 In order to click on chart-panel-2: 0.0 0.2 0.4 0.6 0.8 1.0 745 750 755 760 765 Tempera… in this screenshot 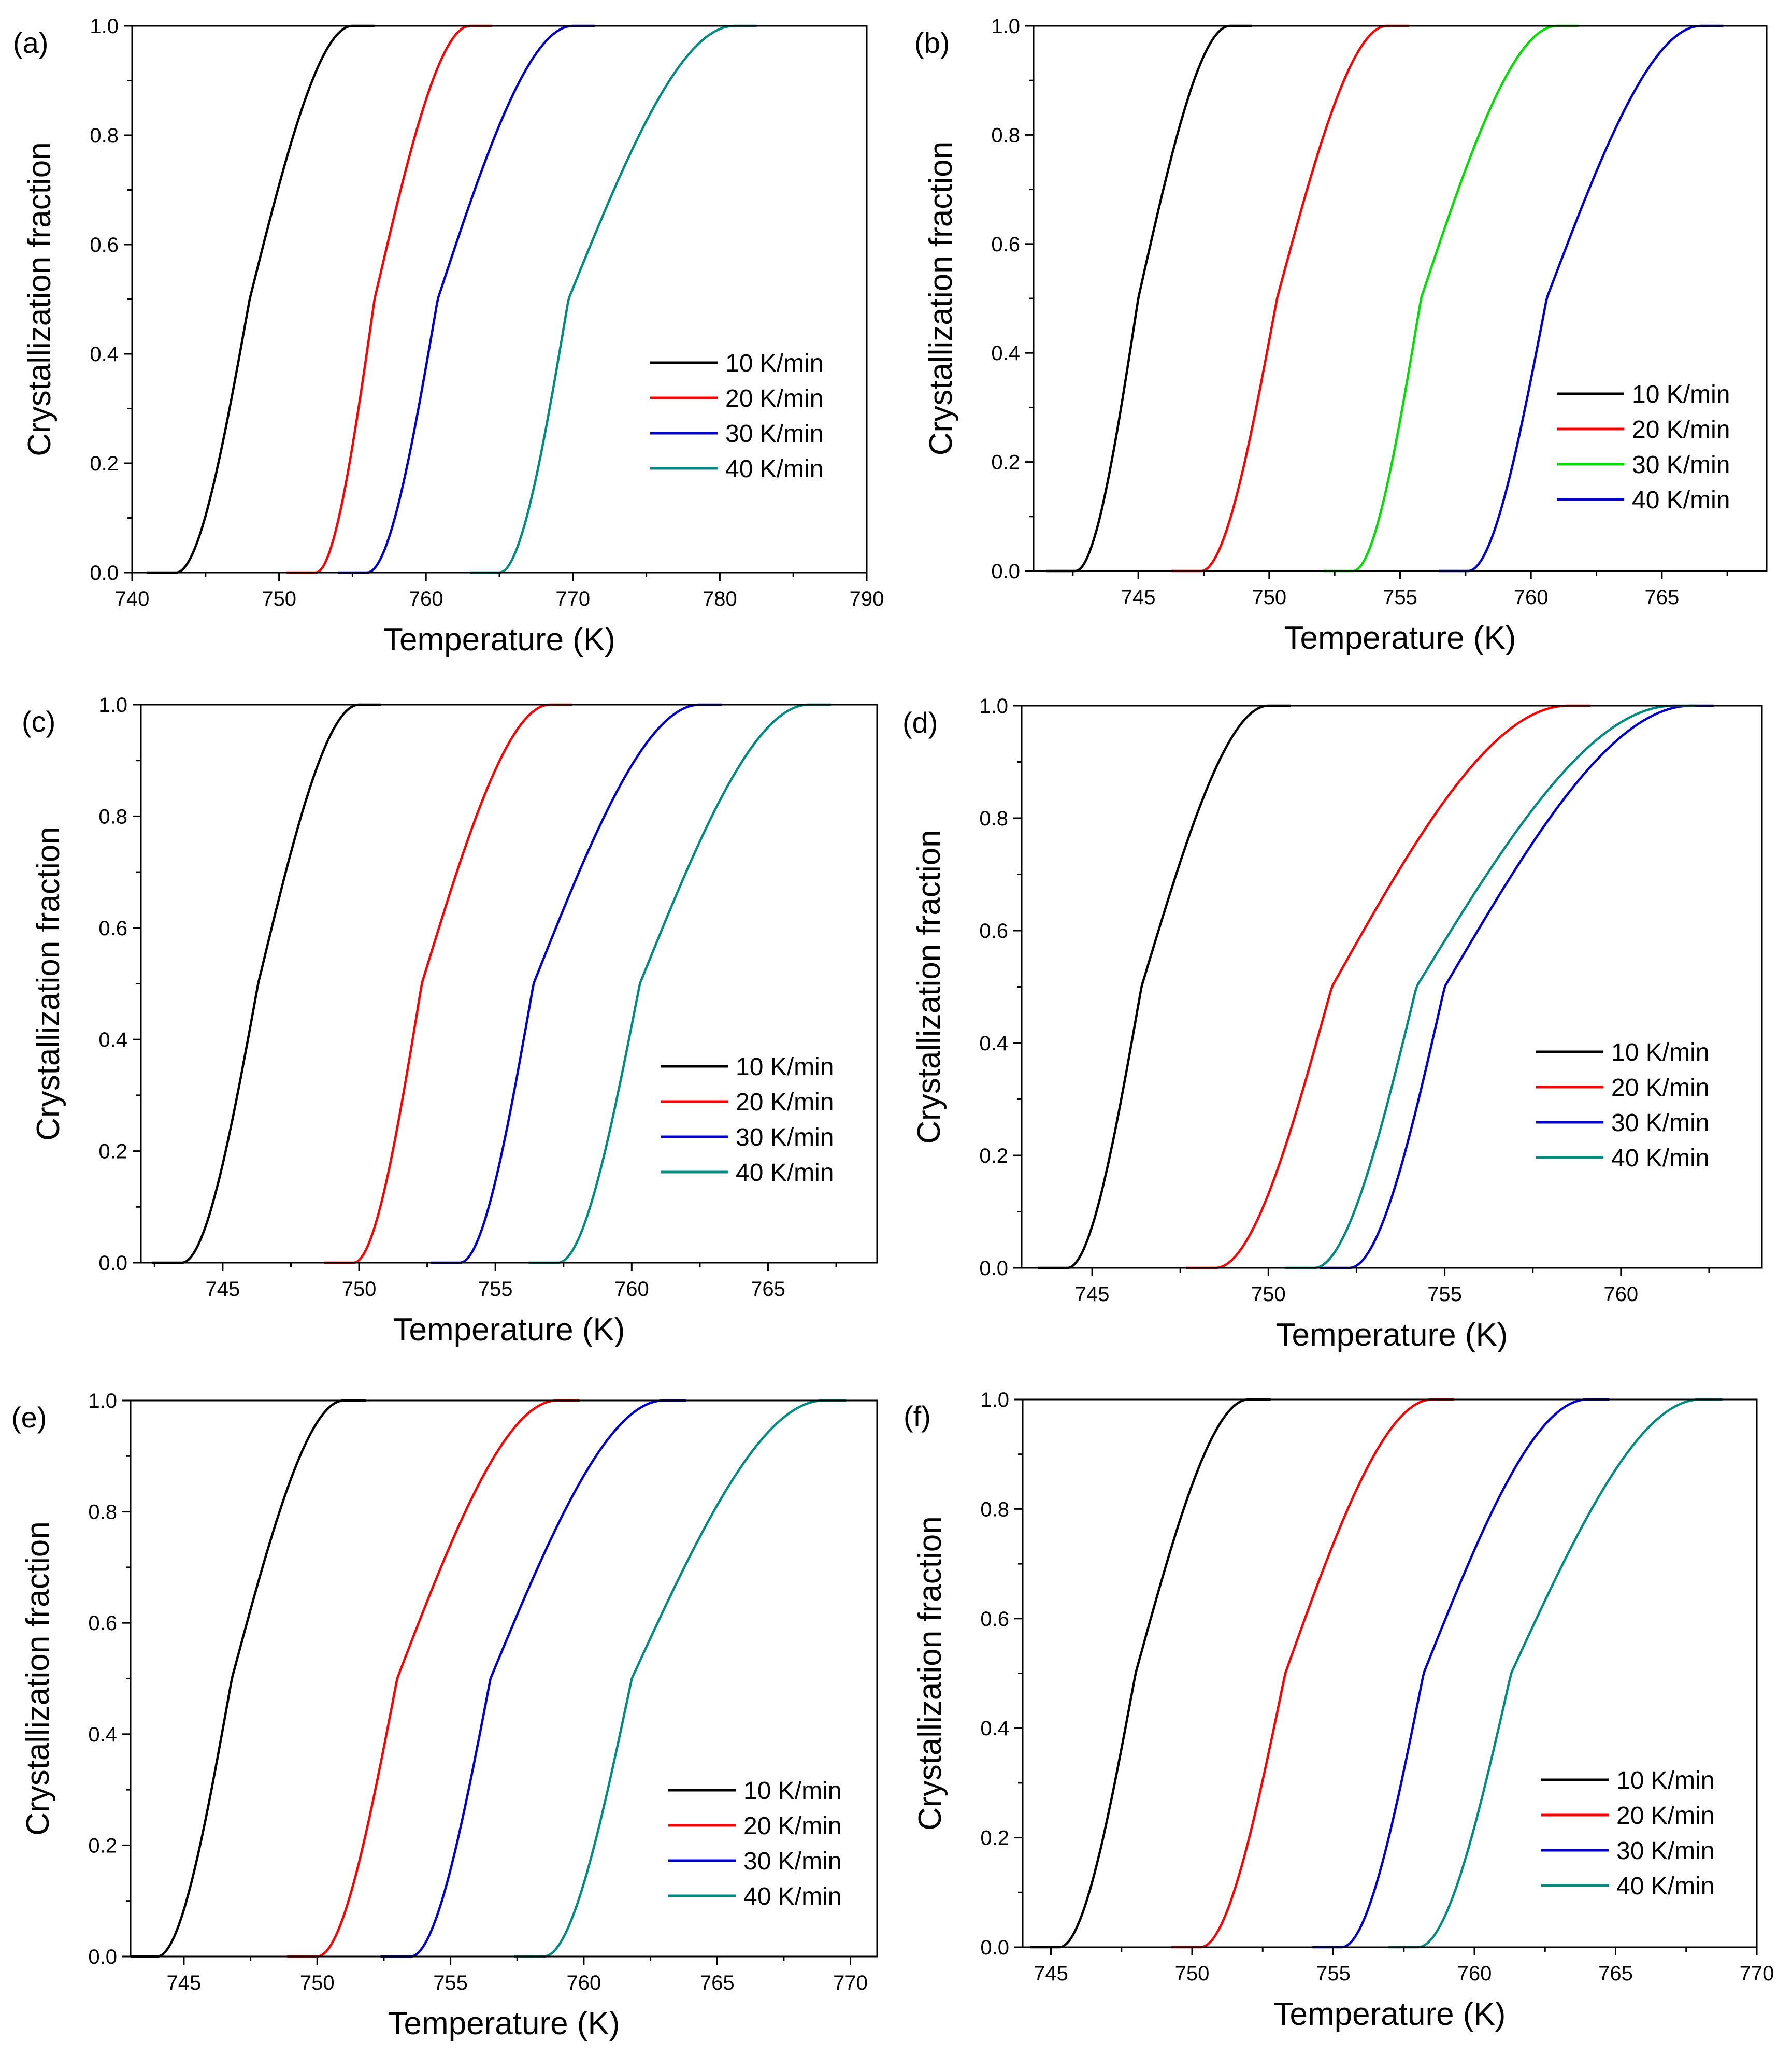, I will do `click(1341, 336)`.